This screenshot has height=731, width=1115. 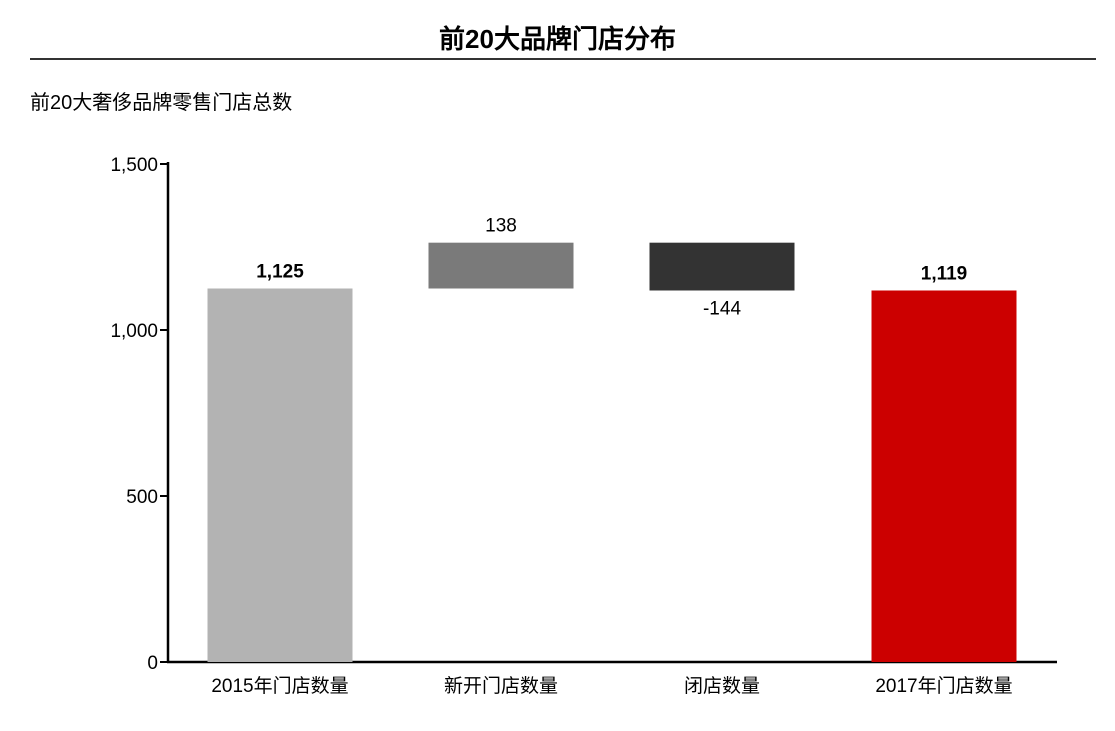 I want to click on data-label: 138, so click(x=501, y=226).